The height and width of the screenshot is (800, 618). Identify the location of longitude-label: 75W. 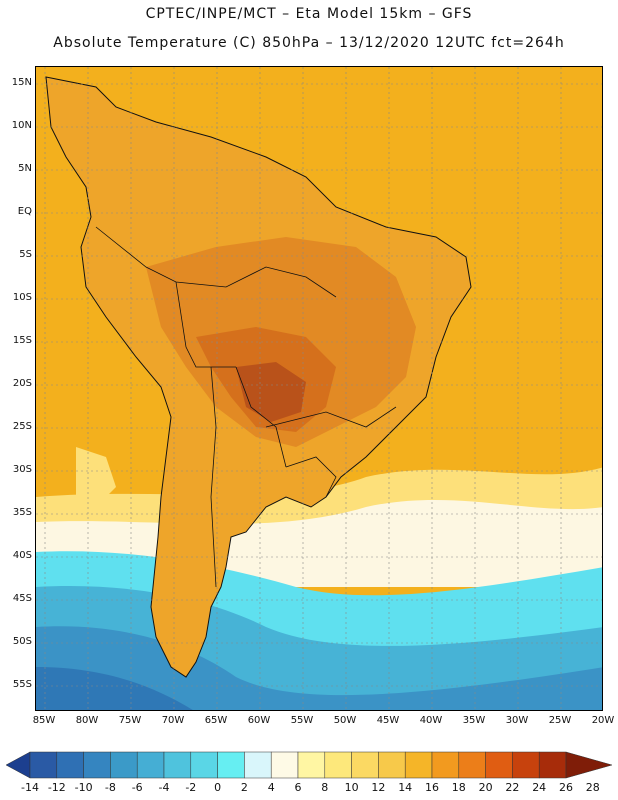
(130, 720).